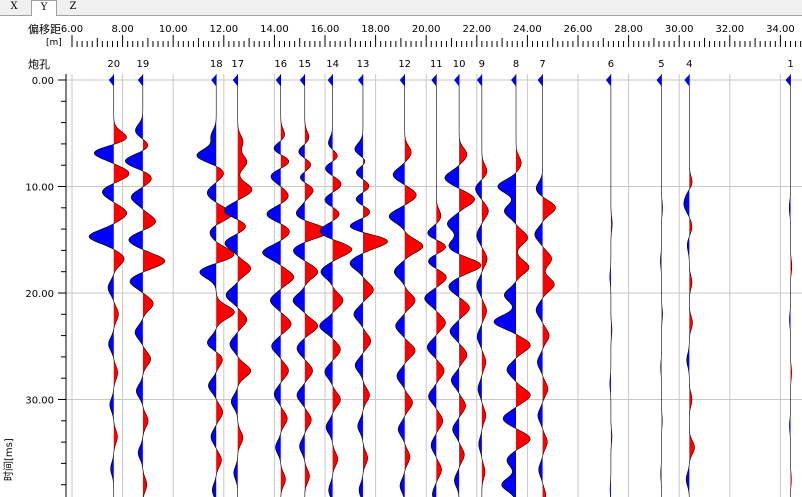 This screenshot has width=802, height=497. I want to click on y-tick-label: 0.00, so click(43, 81).